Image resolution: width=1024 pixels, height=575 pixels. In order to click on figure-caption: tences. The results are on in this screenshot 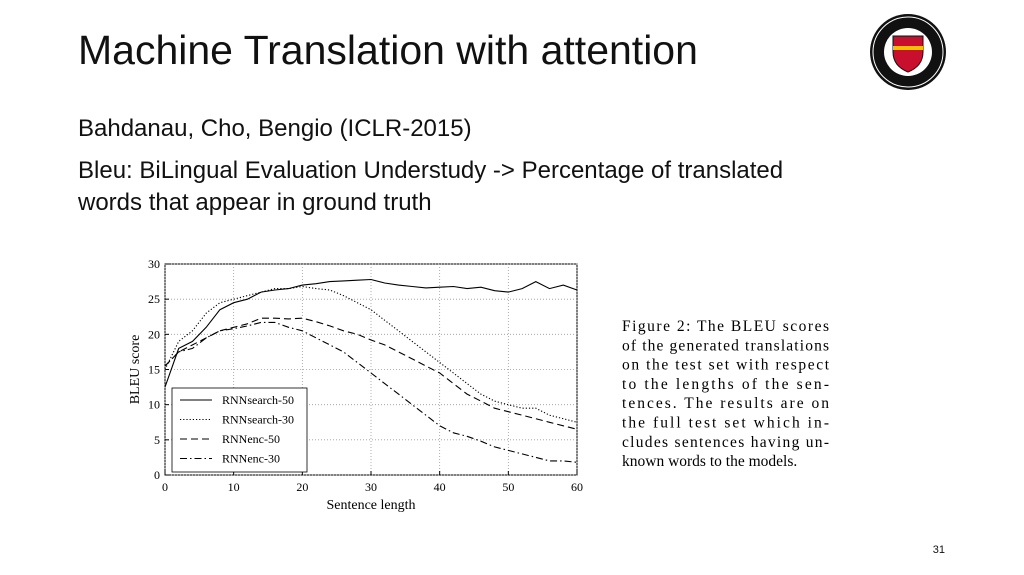, I will do `click(725, 403)`.